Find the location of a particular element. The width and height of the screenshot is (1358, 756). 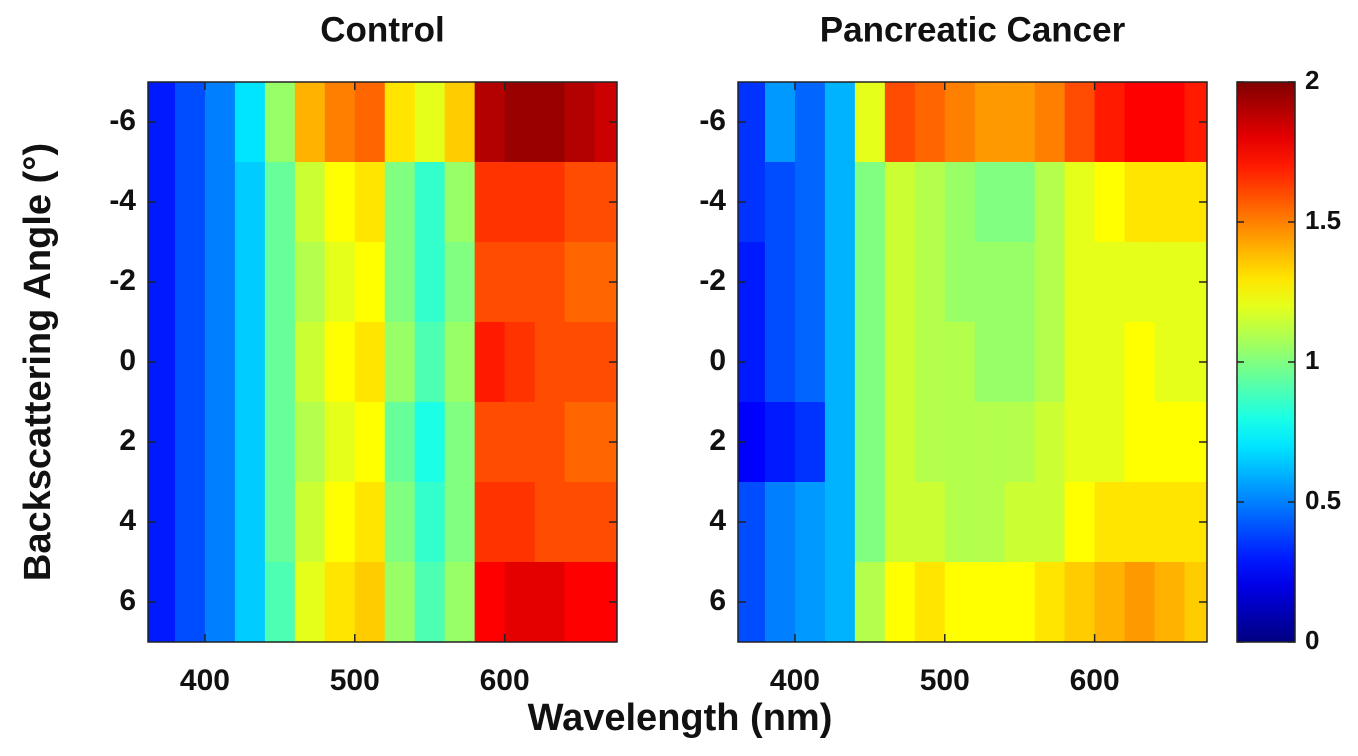

x-tick-label: 400 is located at coordinates (795, 680).